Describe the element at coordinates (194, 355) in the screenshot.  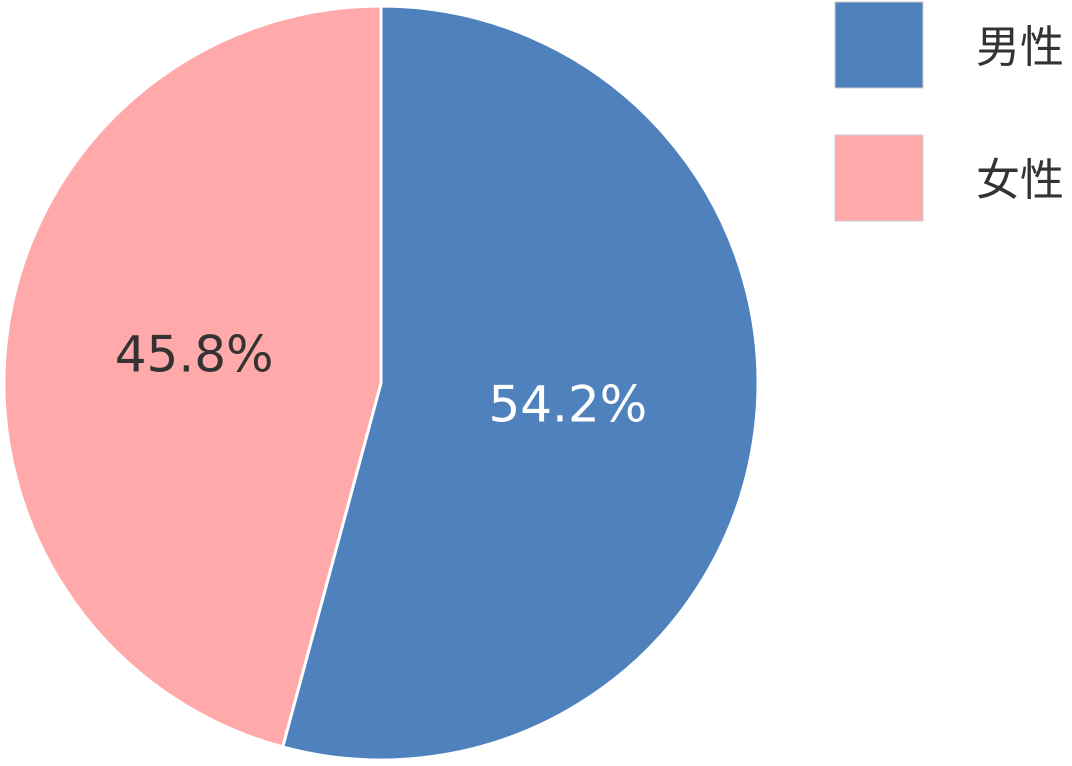
I see `value-label: 45.8%` at that location.